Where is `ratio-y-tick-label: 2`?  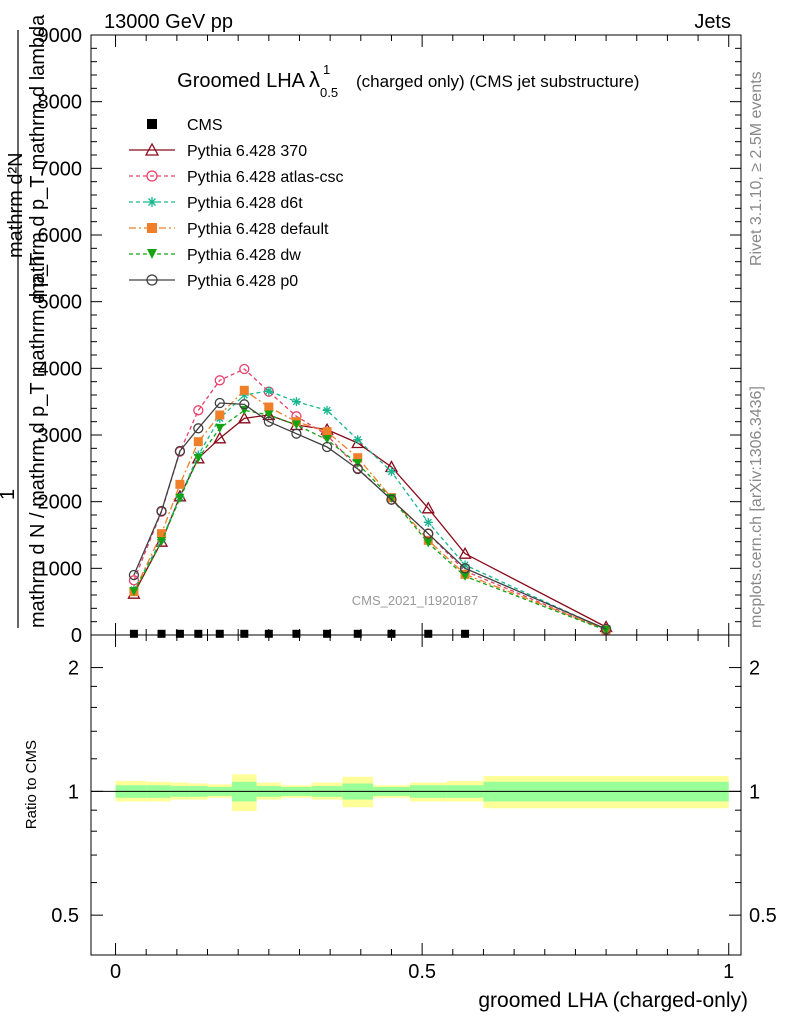
ratio-y-tick-label: 2 is located at coordinates (73, 669).